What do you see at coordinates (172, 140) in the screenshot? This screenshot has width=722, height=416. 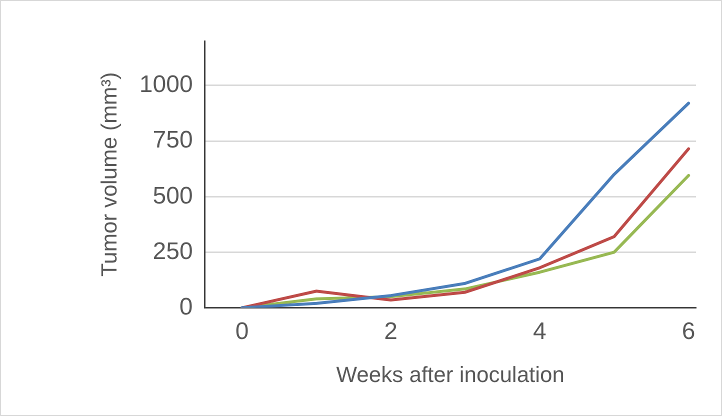 I see `y-tick-label: 750` at bounding box center [172, 140].